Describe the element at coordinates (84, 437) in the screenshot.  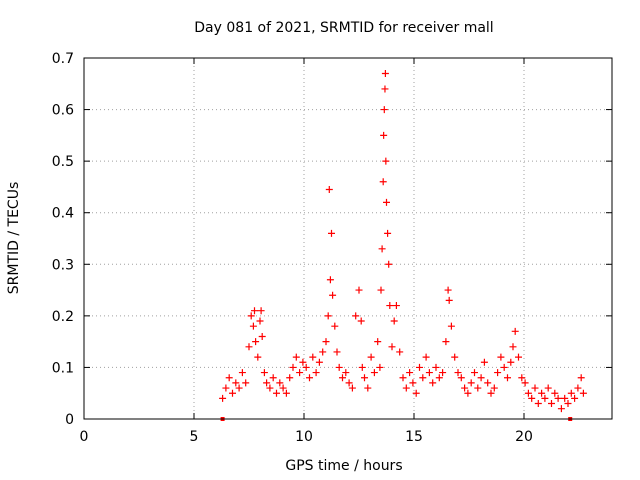
I see `x-tick-label: 0` at that location.